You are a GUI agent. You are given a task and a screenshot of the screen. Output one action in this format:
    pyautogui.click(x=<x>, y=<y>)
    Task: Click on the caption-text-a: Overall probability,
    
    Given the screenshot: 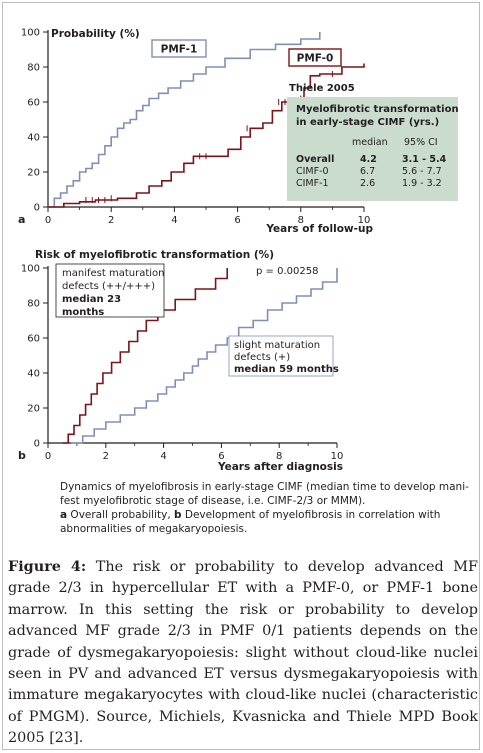 What is the action you would take?
    pyautogui.click(x=120, y=515)
    